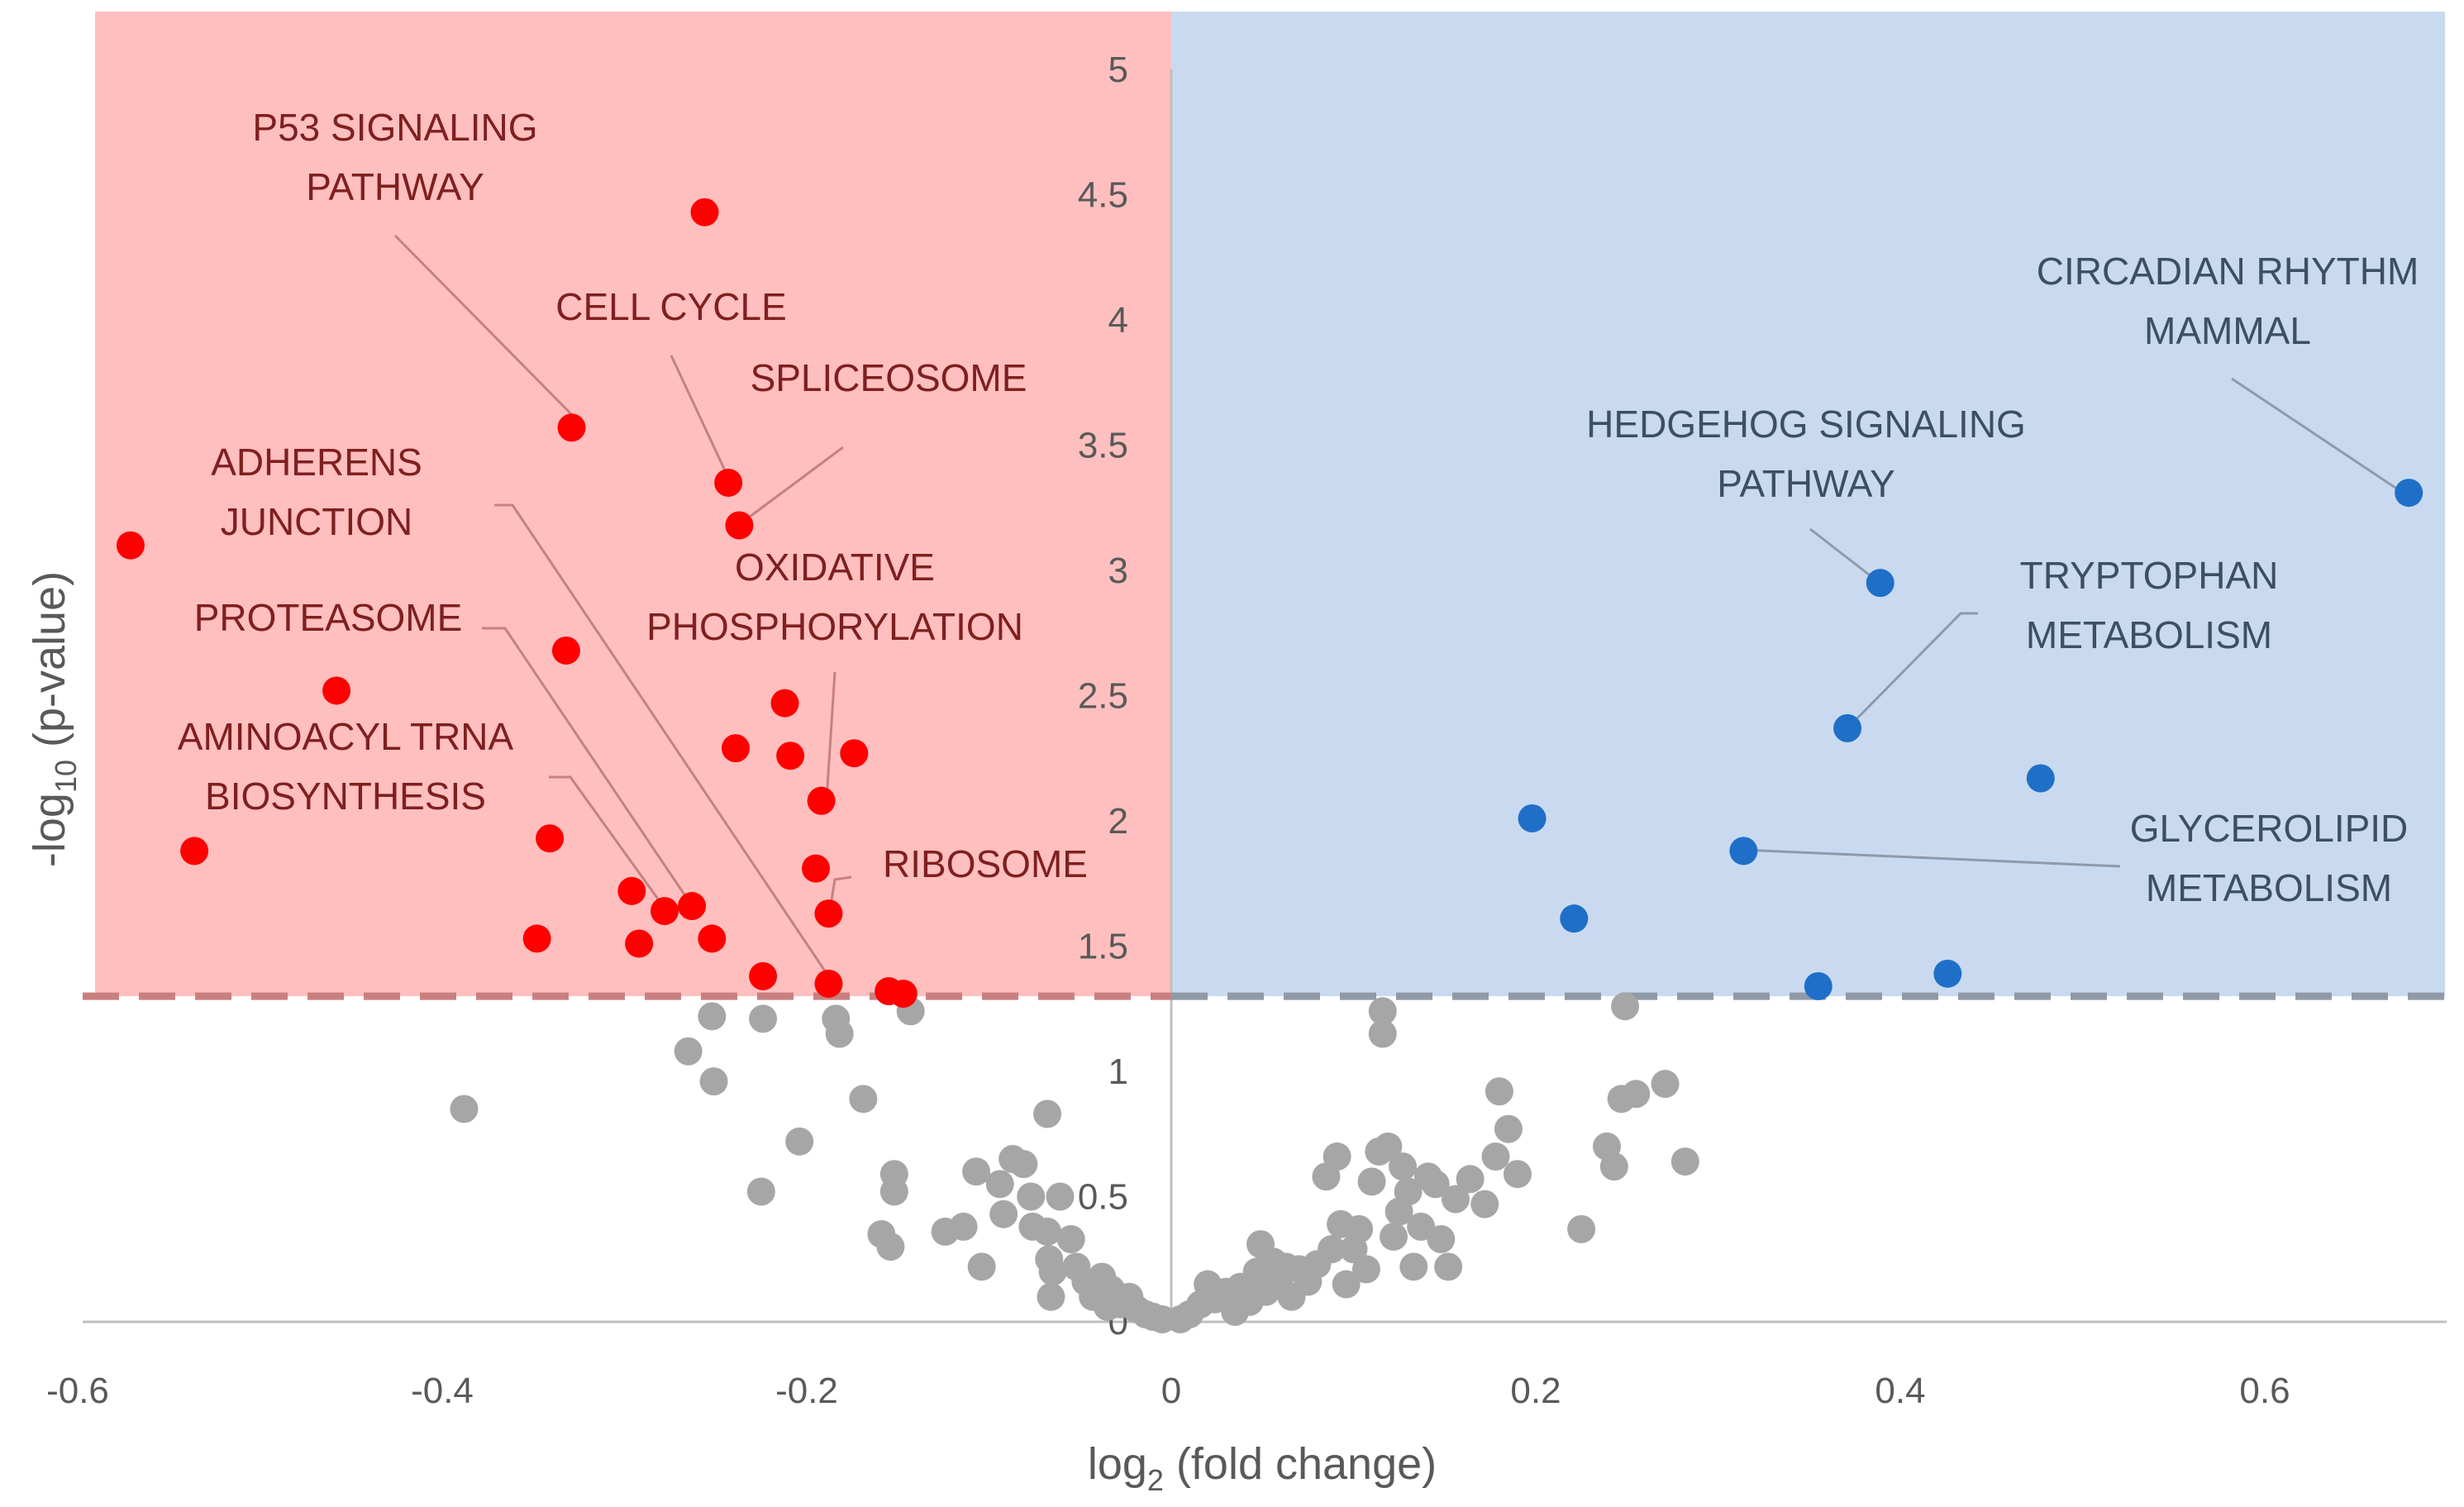 This screenshot has width=2464, height=1507. I want to click on x-tick-label: -0.4, so click(442, 1391).